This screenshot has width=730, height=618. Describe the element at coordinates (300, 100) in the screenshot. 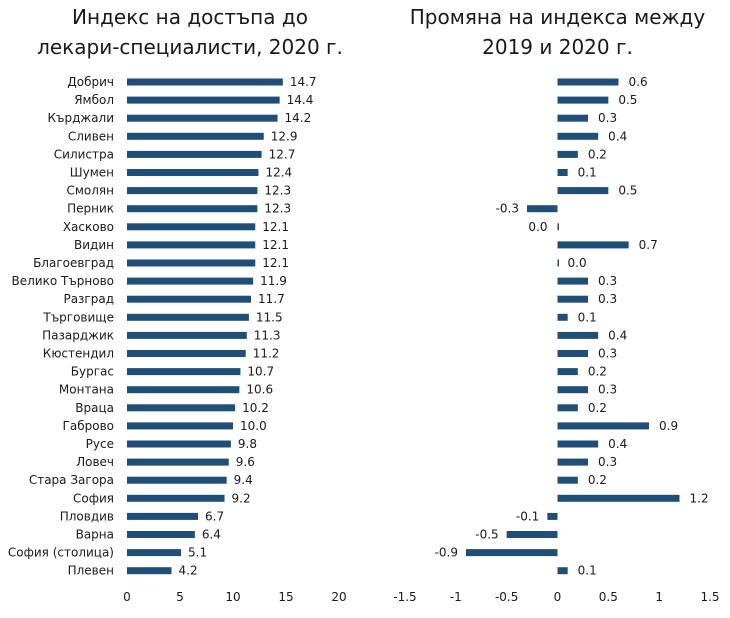

I see `data-label: 14.4` at that location.